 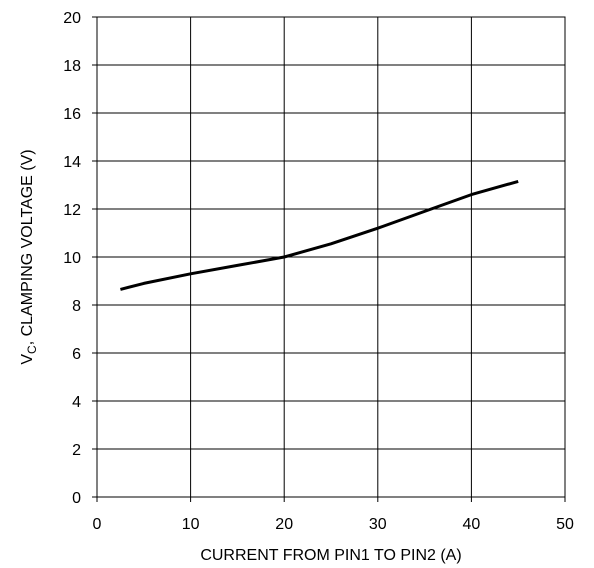 I want to click on x-tick-label: 10, so click(x=191, y=524).